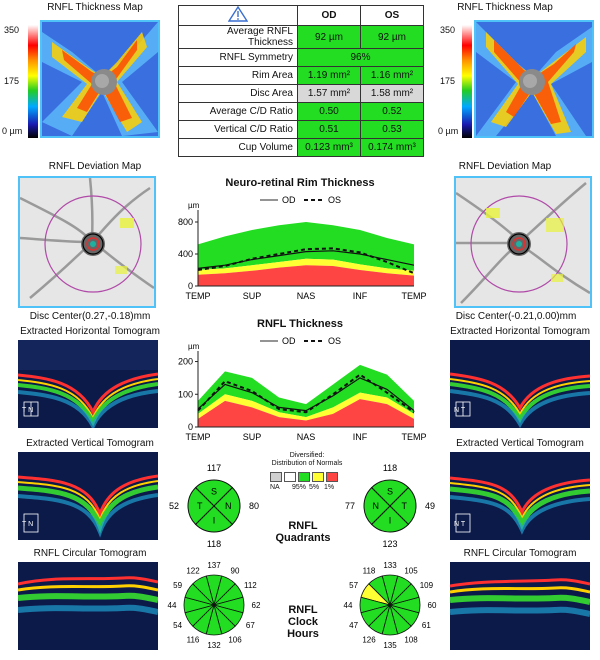 The width and height of the screenshot is (600, 660). I want to click on clock-label-line3: Hours, so click(303, 634).